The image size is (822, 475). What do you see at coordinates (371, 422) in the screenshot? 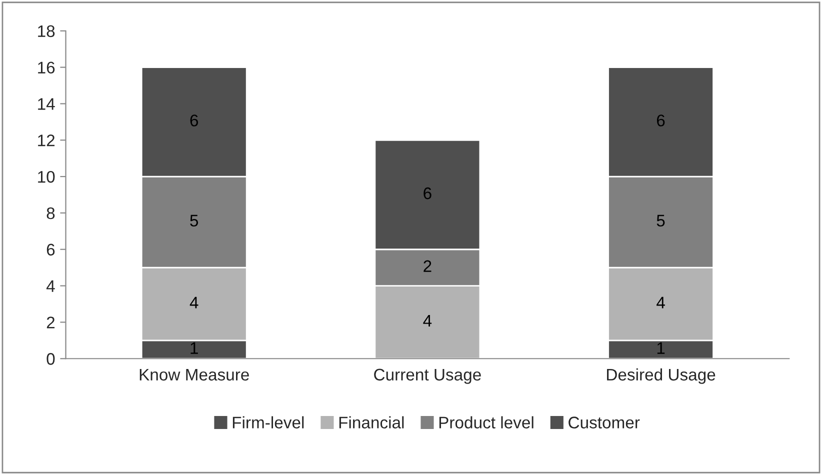
I see `legend-label: Financial` at bounding box center [371, 422].